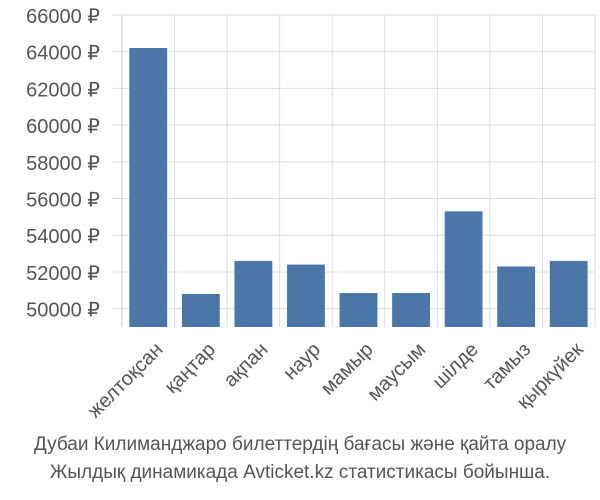 The height and width of the screenshot is (500, 600). I want to click on x-tick-label: желтоқсан, so click(126, 381).